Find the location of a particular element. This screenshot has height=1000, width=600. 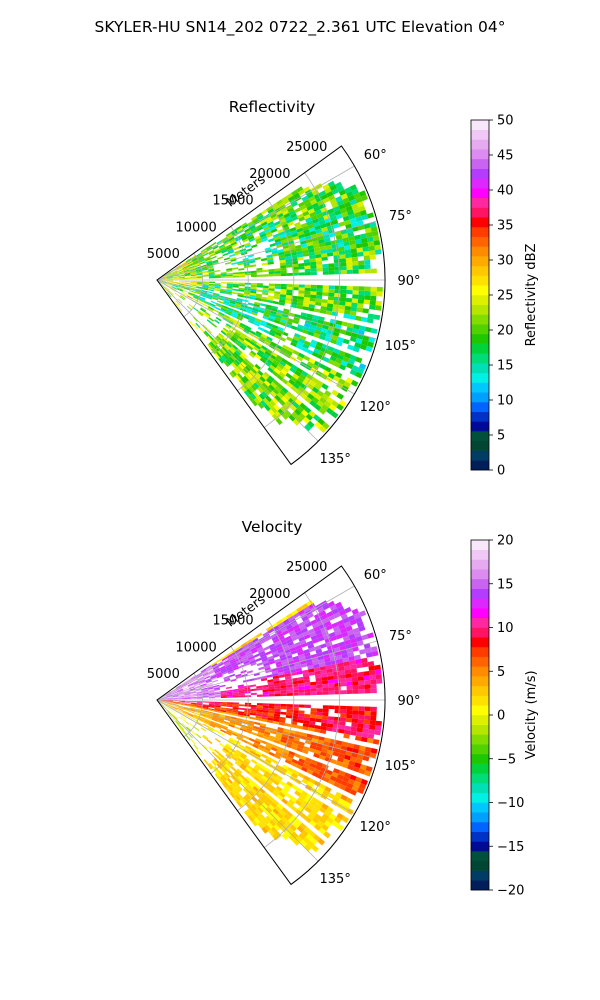

azimuth-spoke is located at coordinates (255, 337).